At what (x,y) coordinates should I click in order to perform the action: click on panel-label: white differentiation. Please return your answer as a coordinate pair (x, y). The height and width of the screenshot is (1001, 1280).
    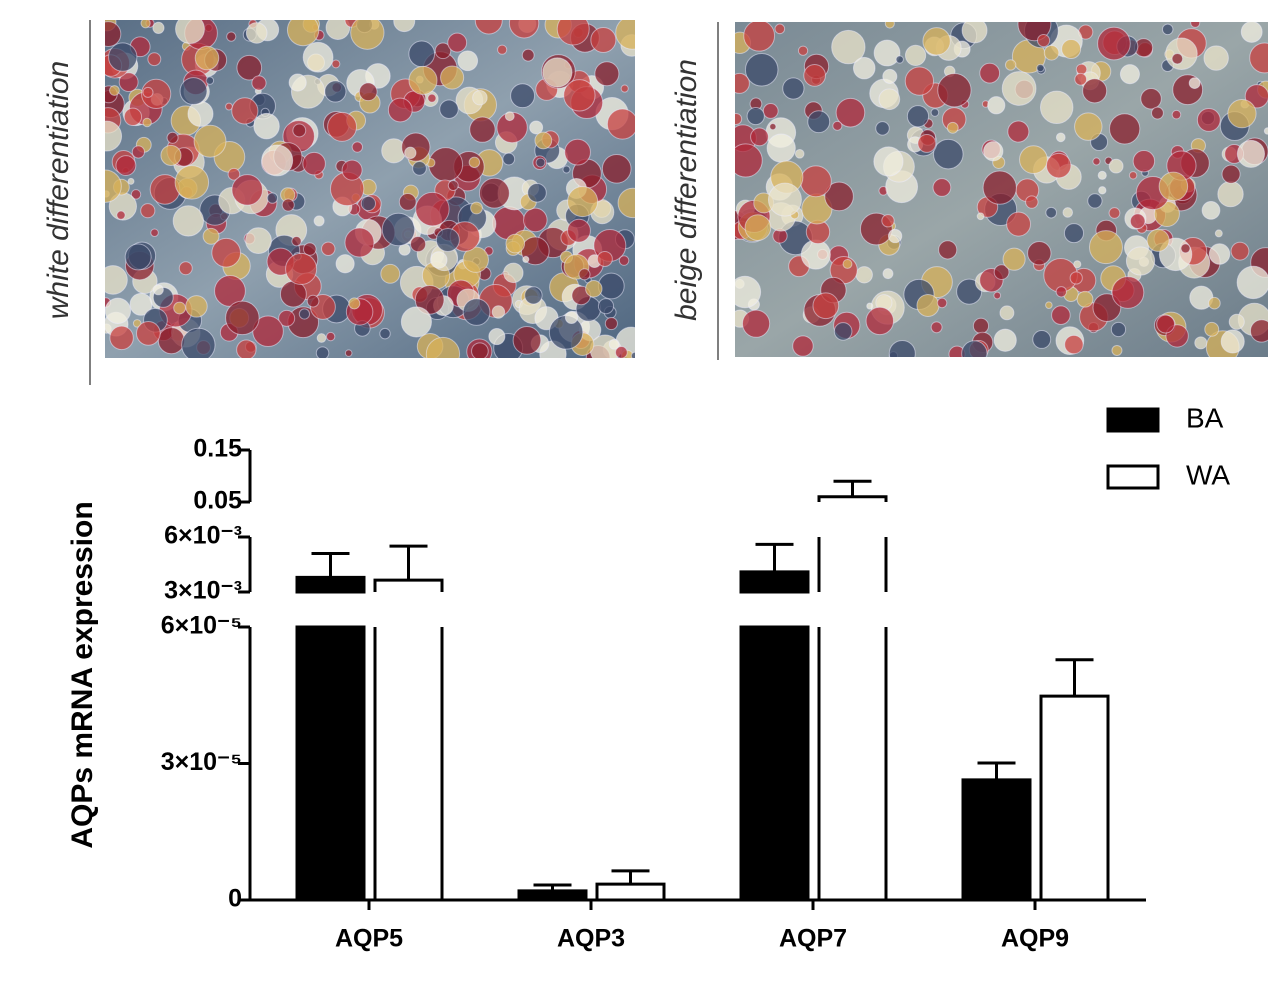
    Looking at the image, I should click on (58, 190).